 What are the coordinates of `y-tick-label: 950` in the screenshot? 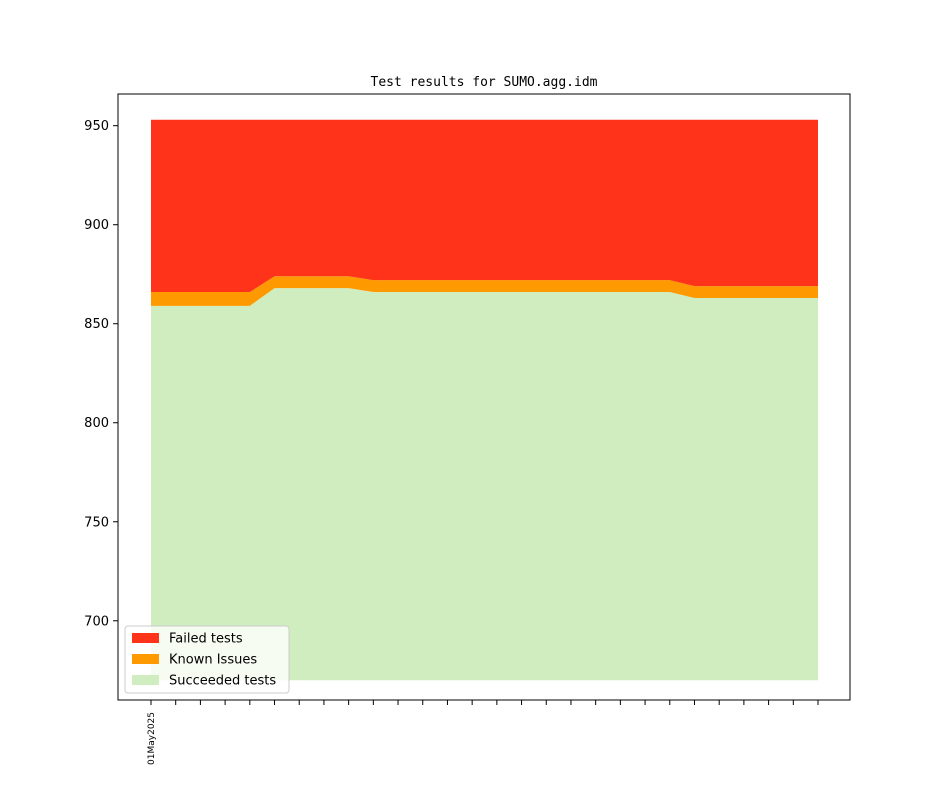 It's located at (96, 126).